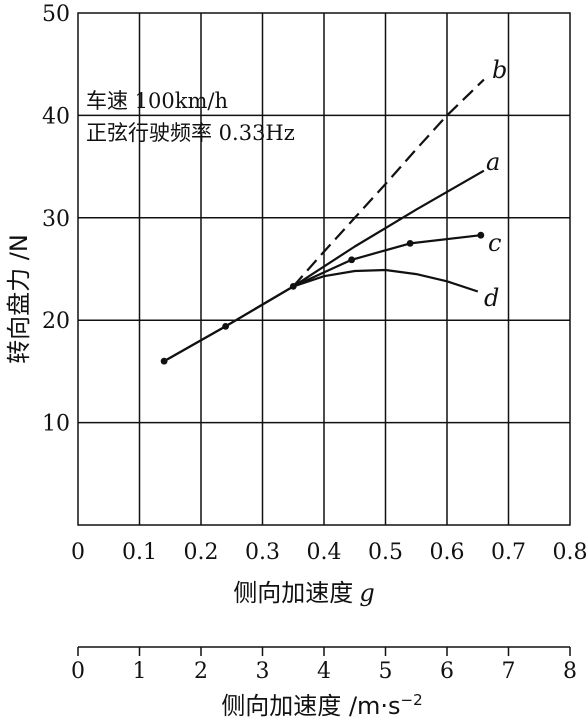 This screenshot has height=724, width=588. What do you see at coordinates (447, 552) in the screenshot?
I see `x-tick-label-0.6: 0.6` at bounding box center [447, 552].